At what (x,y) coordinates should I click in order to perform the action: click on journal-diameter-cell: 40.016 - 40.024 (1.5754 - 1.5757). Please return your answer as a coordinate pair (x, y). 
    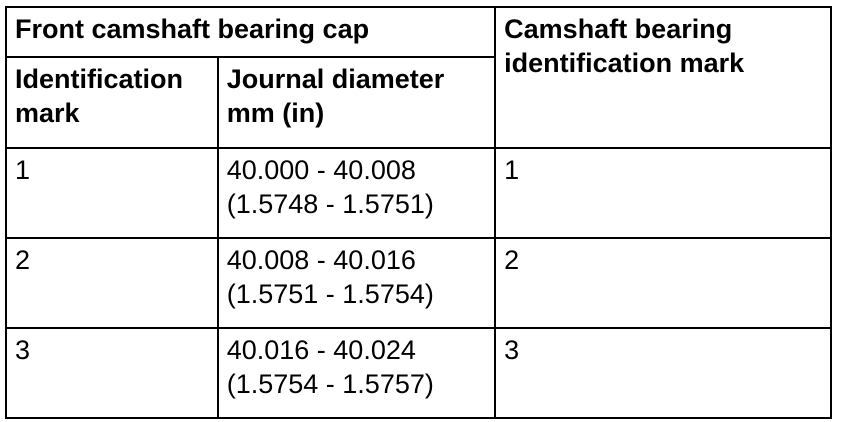
    Looking at the image, I should click on (356, 373).